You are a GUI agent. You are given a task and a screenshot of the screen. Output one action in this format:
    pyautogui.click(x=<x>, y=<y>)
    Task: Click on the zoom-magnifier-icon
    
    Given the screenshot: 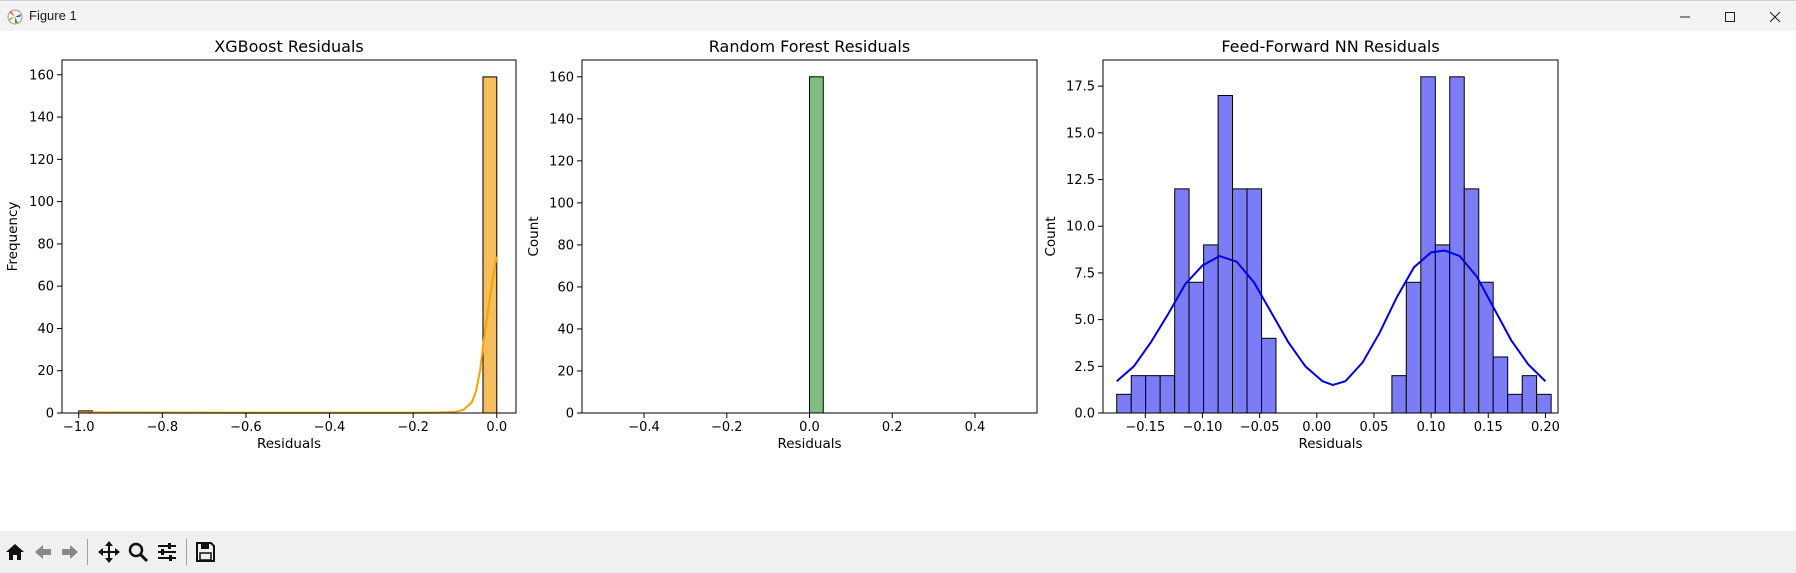 What is the action you would take?
    pyautogui.click(x=138, y=552)
    